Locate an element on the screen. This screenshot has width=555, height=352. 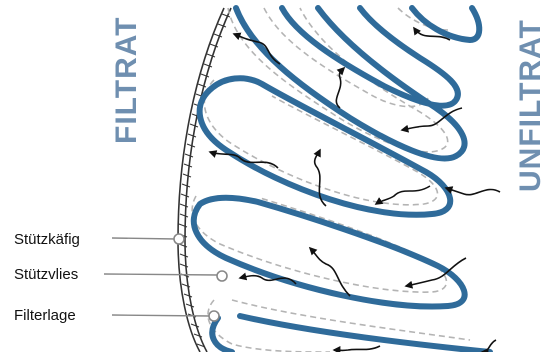
callout-stuetzkaefig: Stützkäfig is located at coordinates (99, 239).